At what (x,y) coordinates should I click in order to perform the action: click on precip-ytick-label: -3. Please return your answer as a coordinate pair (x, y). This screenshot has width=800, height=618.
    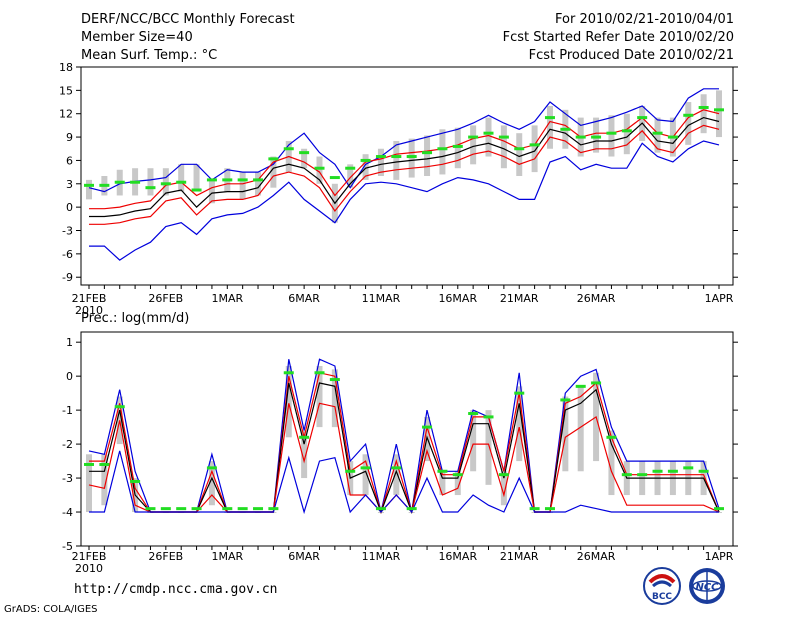
    Looking at the image, I should click on (67, 478).